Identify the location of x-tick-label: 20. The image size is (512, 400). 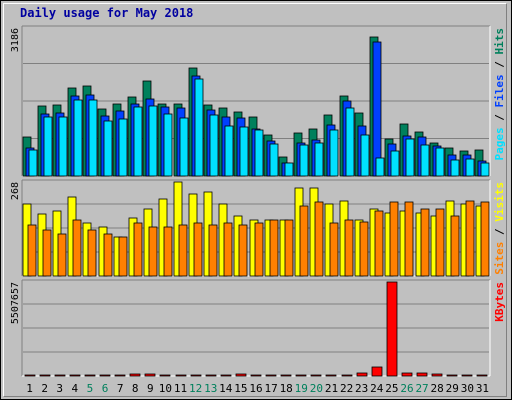
(316, 388).